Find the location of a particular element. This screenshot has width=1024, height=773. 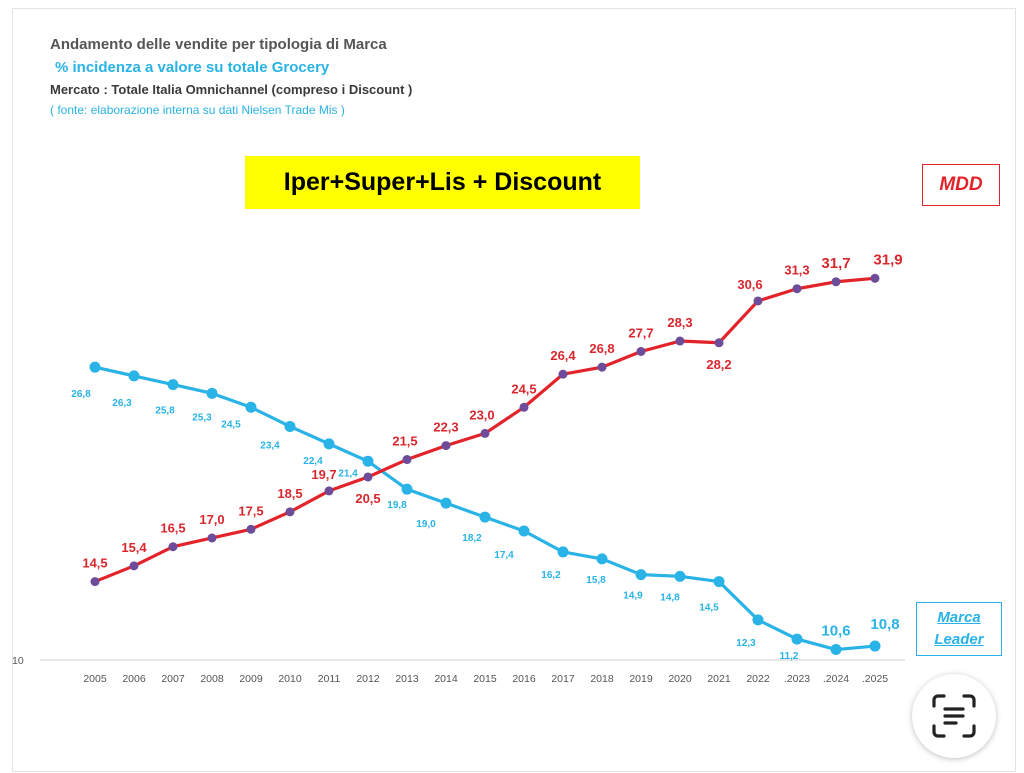

marca-leader-data-label: 25,3 is located at coordinates (202, 417).